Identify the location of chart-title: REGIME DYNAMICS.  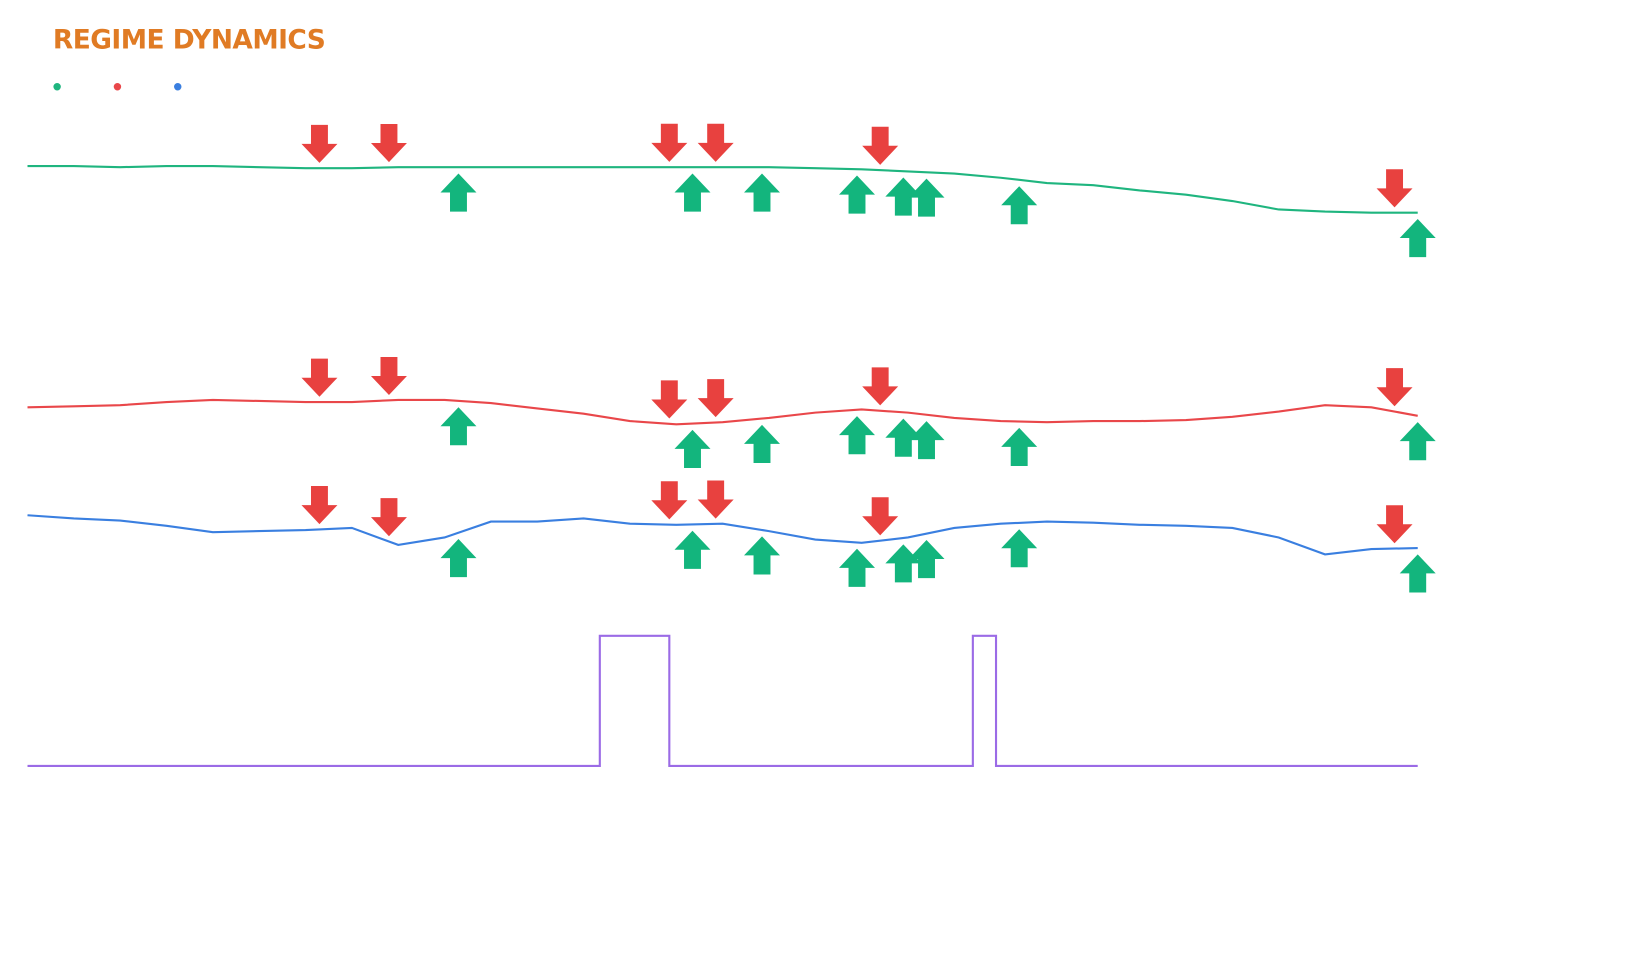
(189, 40).